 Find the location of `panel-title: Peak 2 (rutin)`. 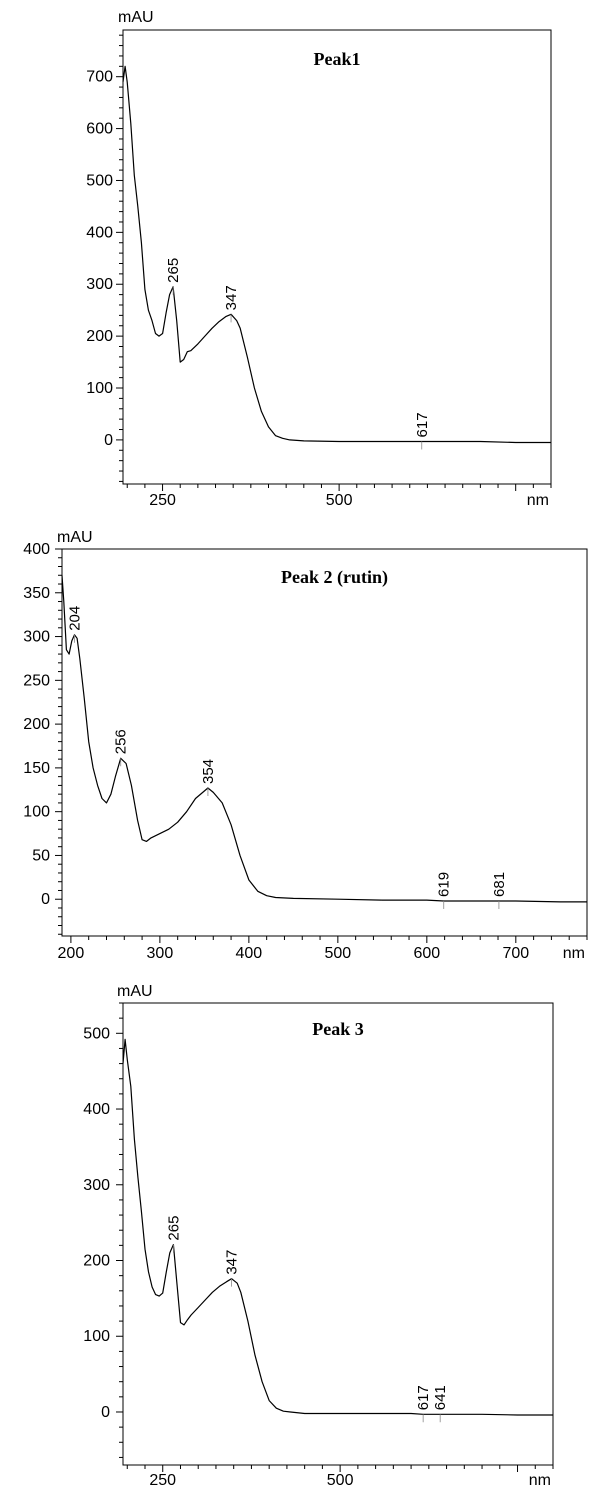

panel-title: Peak 2 (rutin) is located at coordinates (334, 577).